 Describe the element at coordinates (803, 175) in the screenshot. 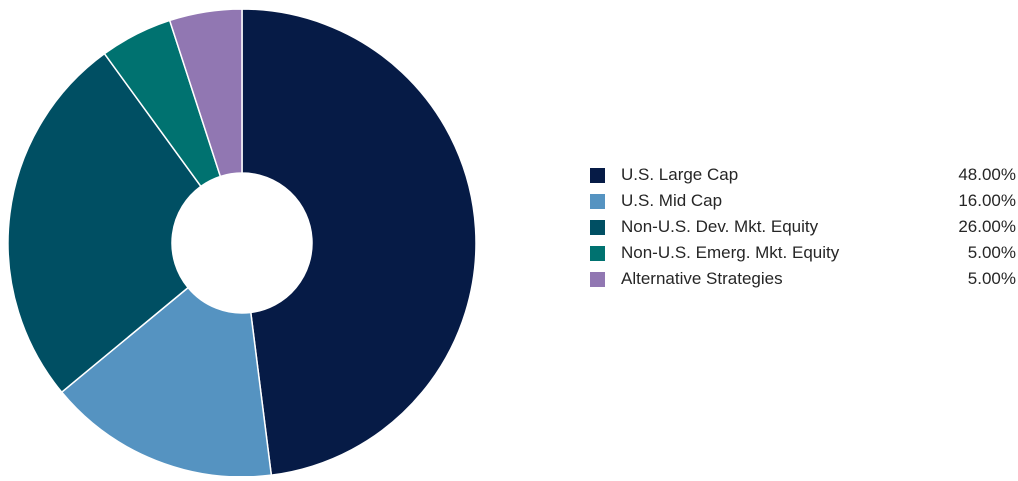

I see `legend-item-us-large-cap: U.S. Large Cap 48.00%` at that location.